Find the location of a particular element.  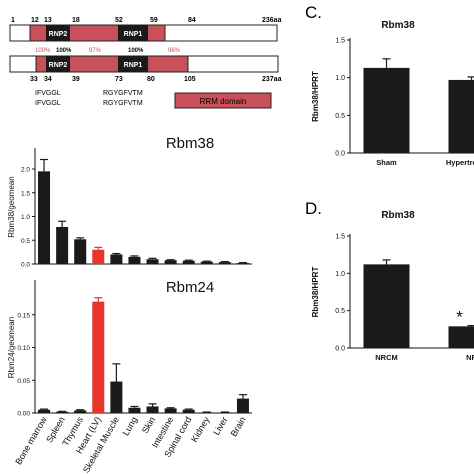

rrm-legend-label: RRM domain is located at coordinates (223, 101).